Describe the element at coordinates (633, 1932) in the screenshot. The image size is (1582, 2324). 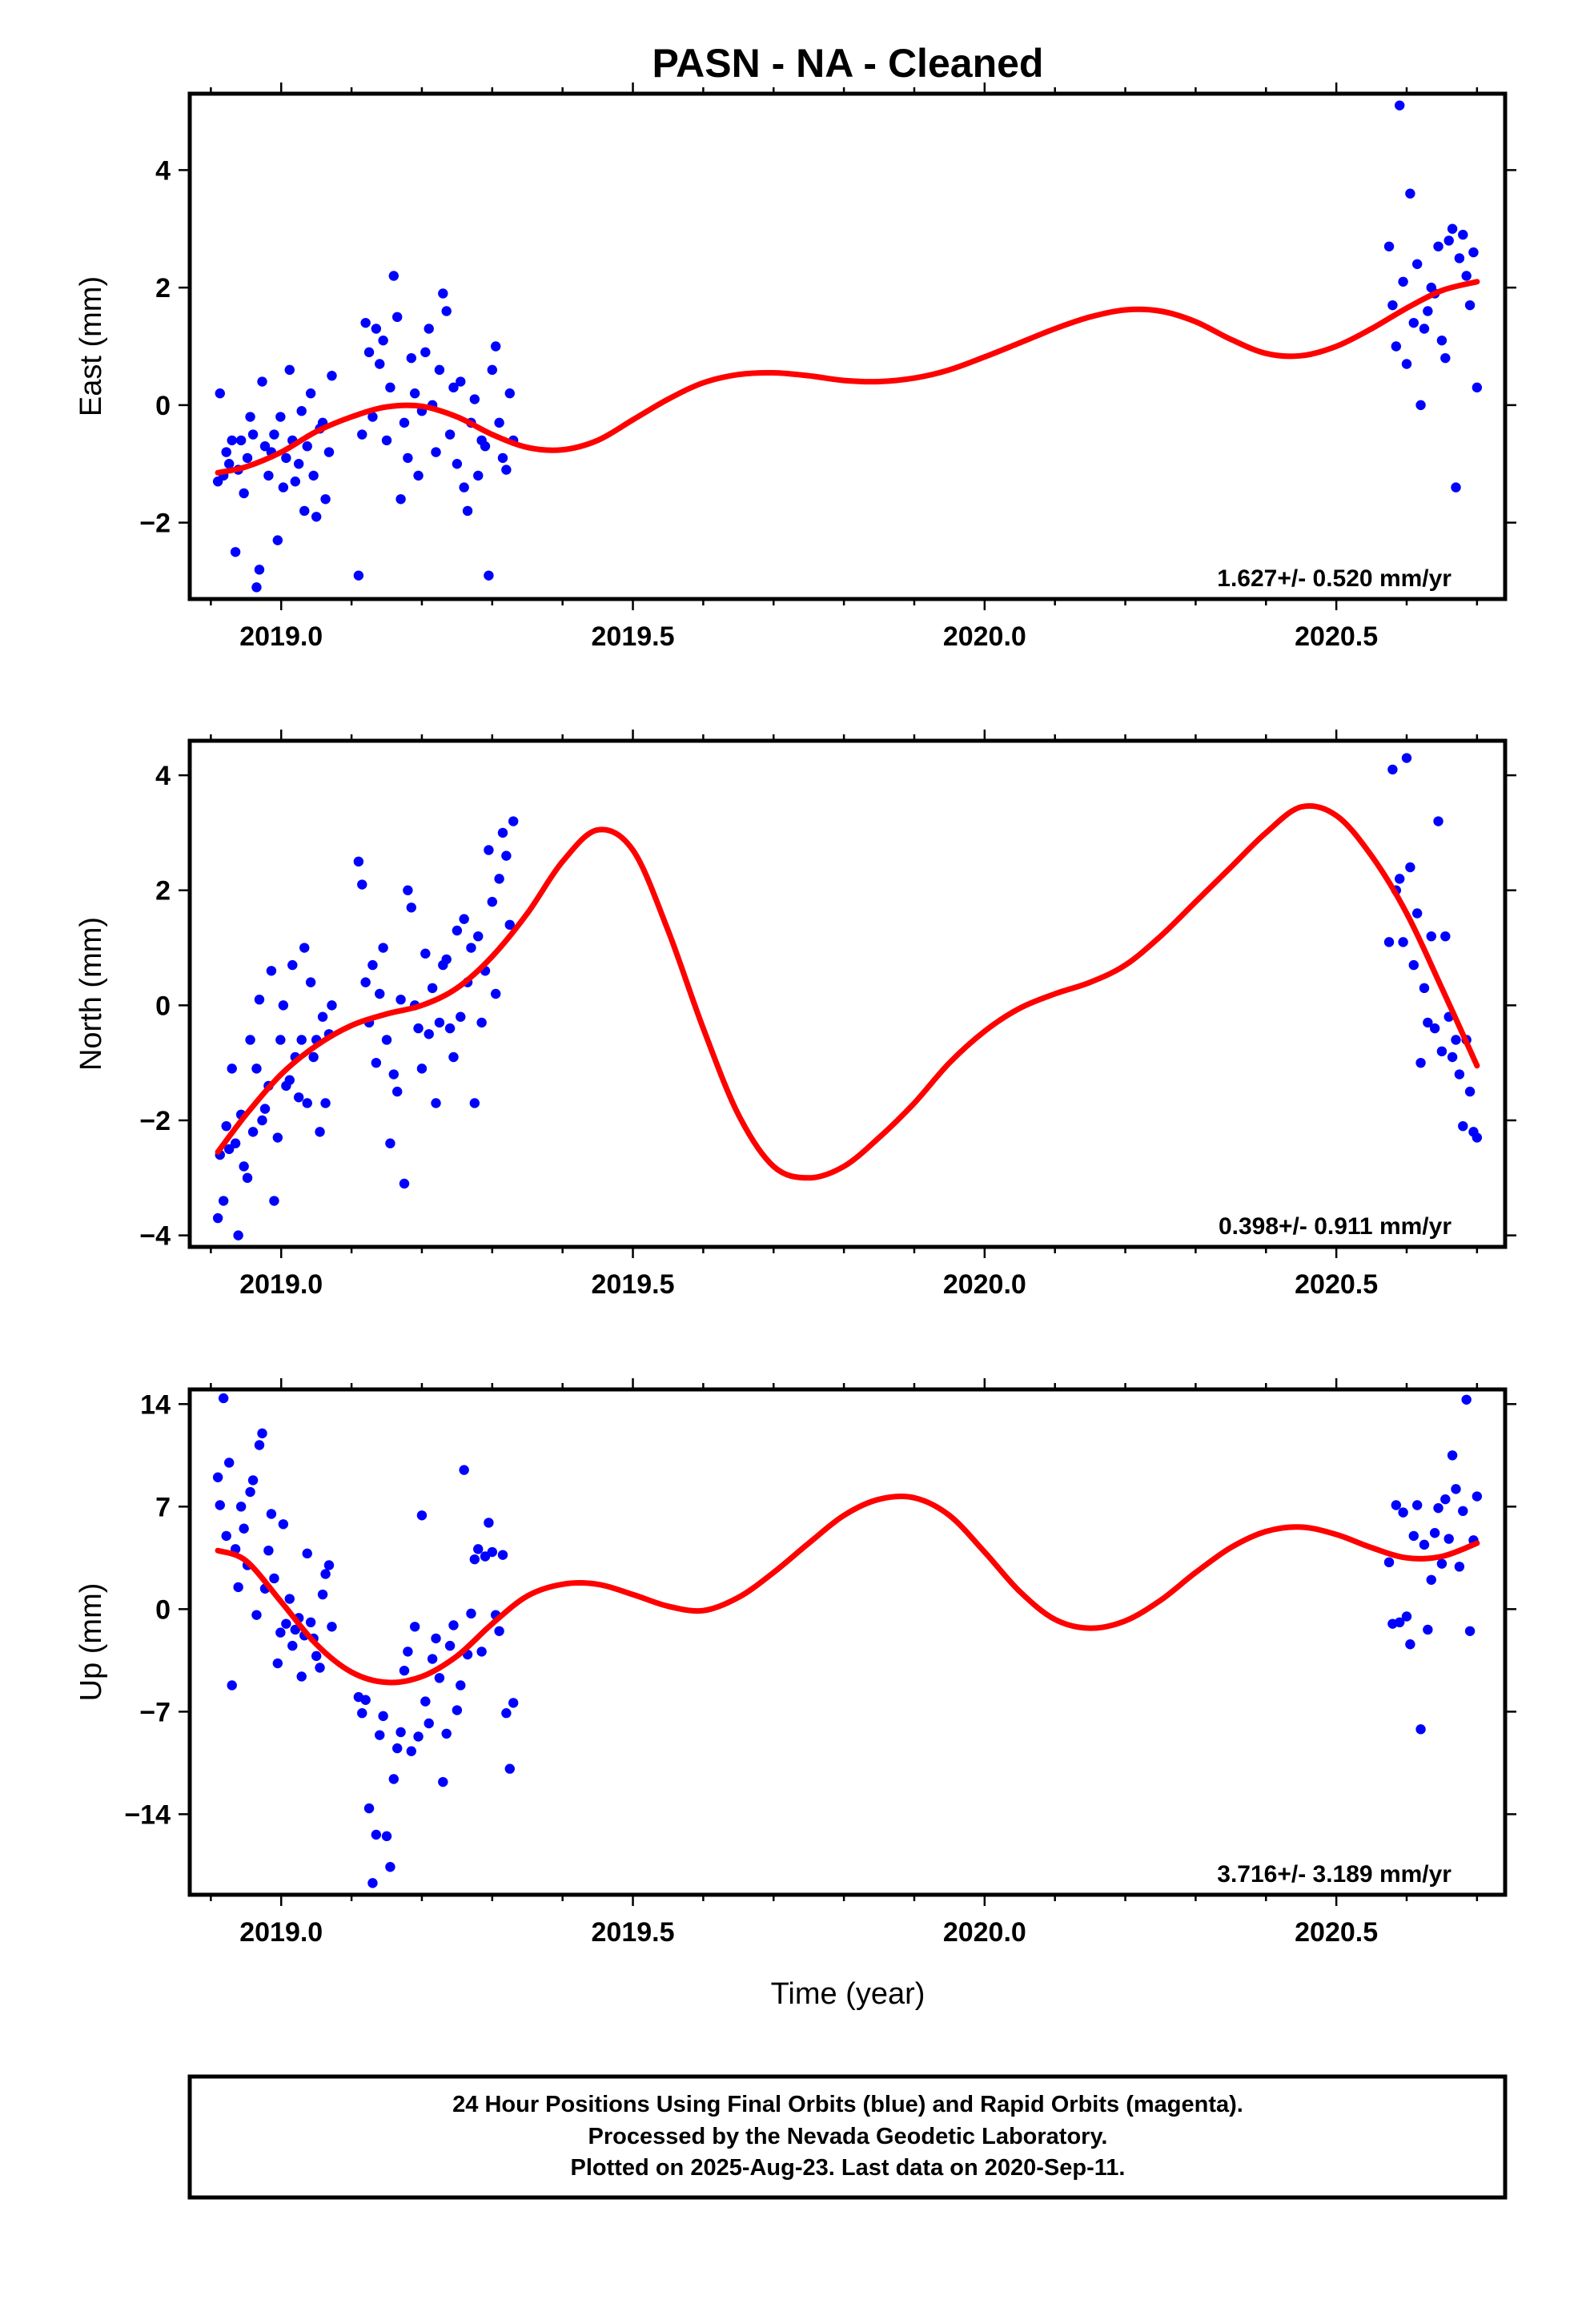
I see `up-x-tick-label: 2019.5` at that location.